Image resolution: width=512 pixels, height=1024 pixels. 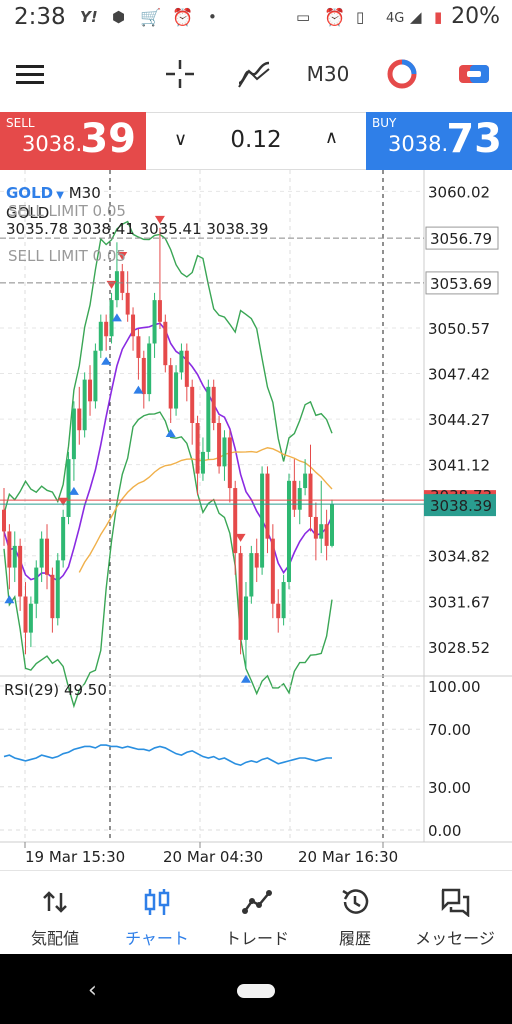 I want to click on objects-icon, so click(x=402, y=74).